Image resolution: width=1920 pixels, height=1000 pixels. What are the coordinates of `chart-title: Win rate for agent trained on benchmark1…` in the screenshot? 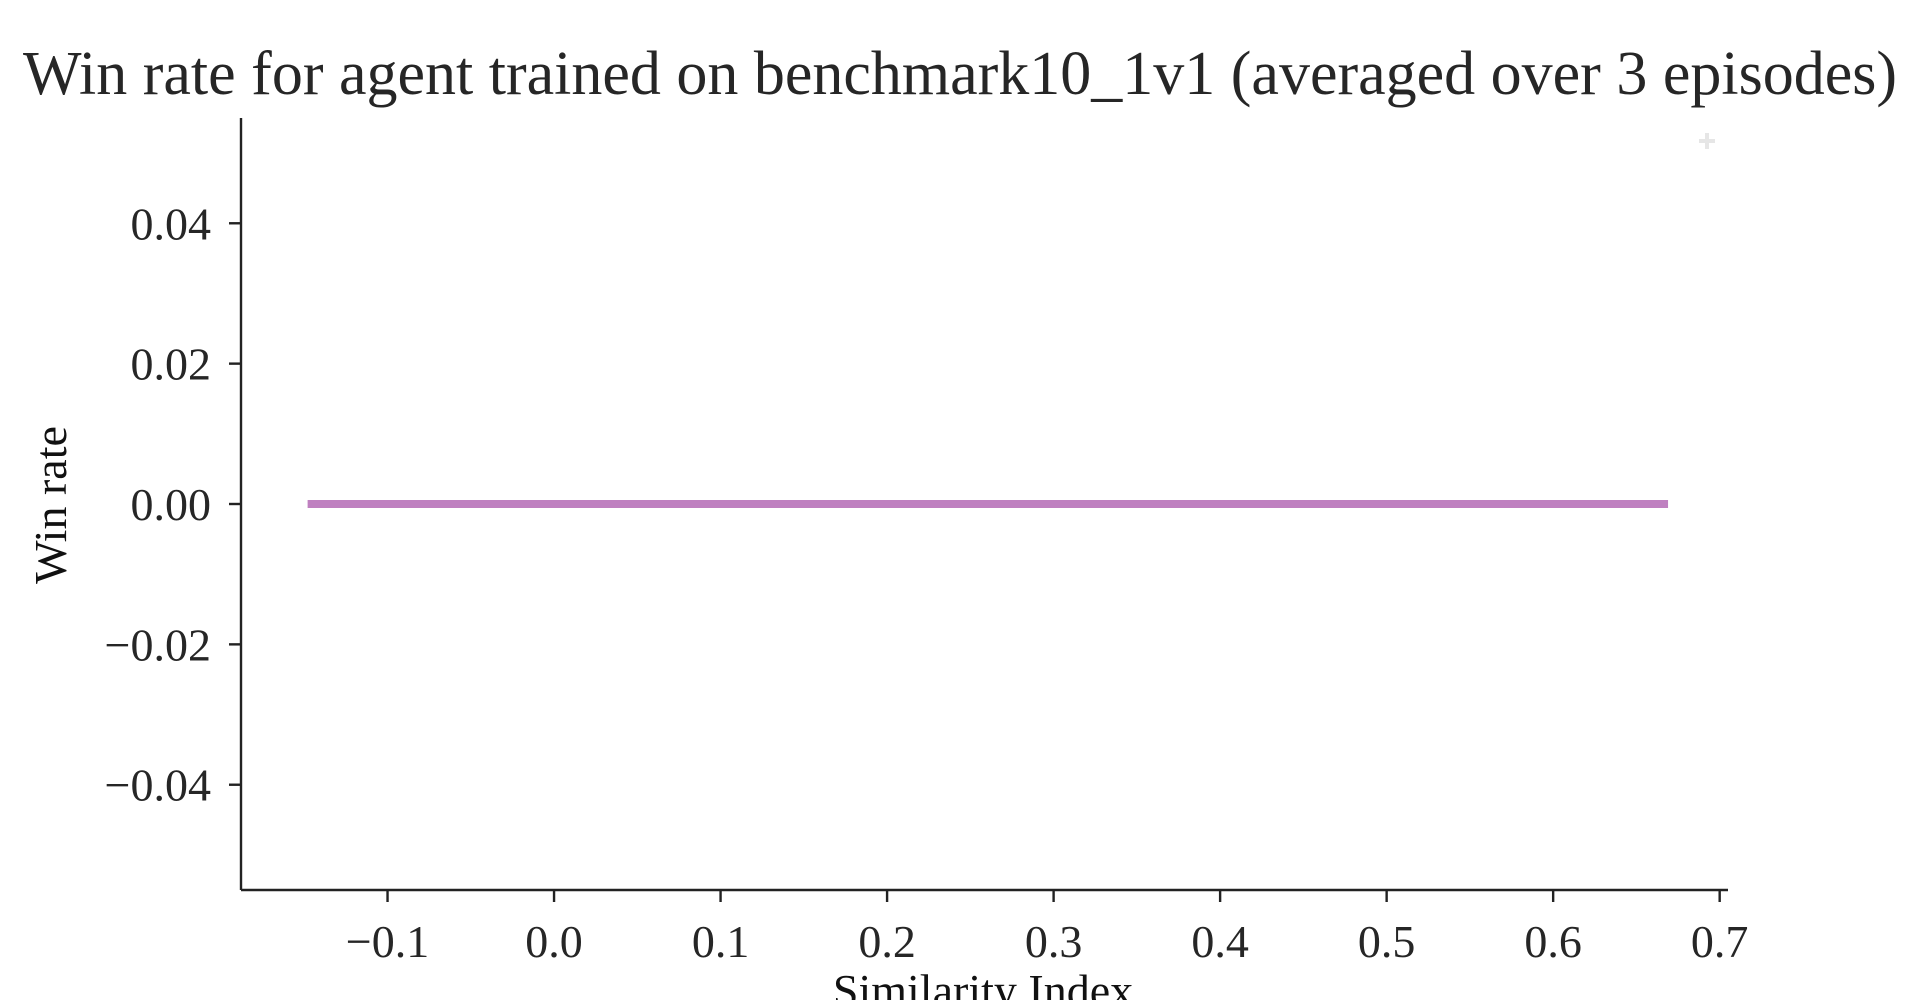 It's located at (960, 74).